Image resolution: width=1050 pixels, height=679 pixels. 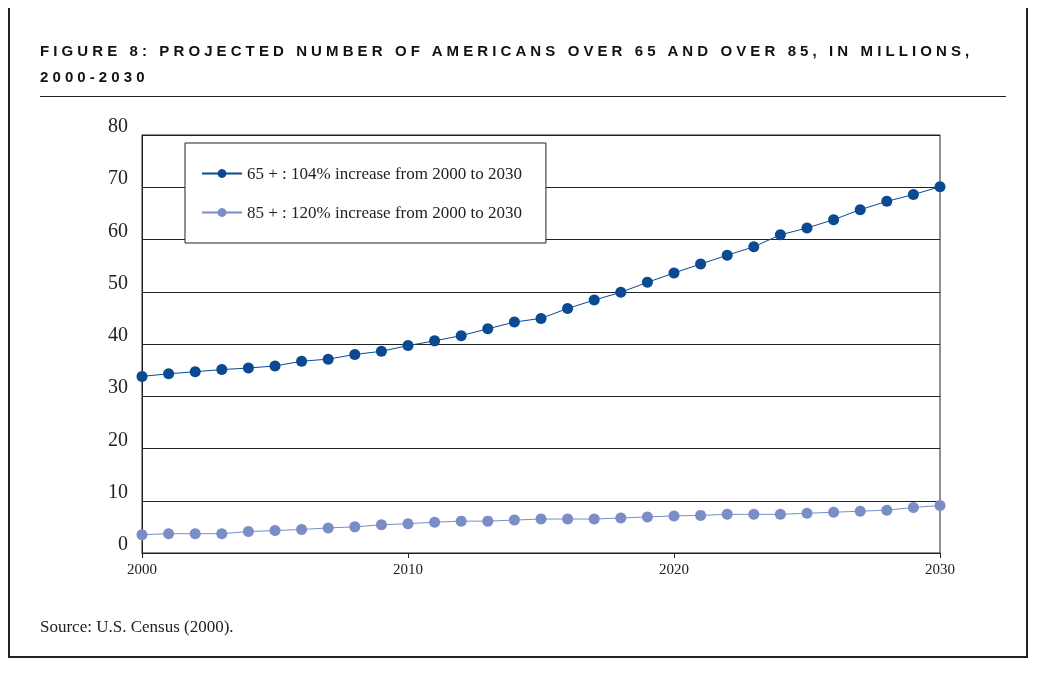 I want to click on x-tick-label: 2030, so click(x=940, y=568).